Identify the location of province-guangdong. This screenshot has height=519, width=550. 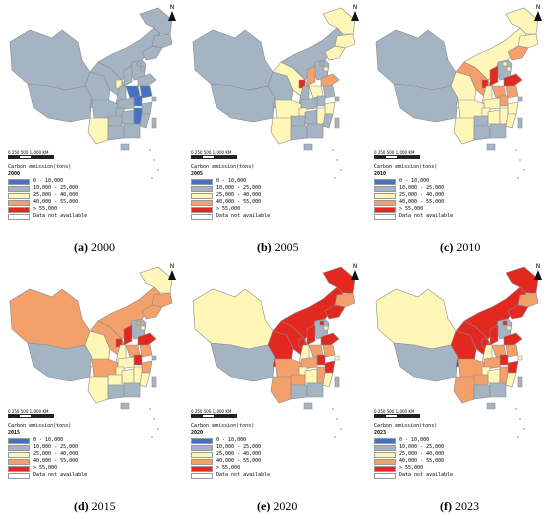
(132, 390).